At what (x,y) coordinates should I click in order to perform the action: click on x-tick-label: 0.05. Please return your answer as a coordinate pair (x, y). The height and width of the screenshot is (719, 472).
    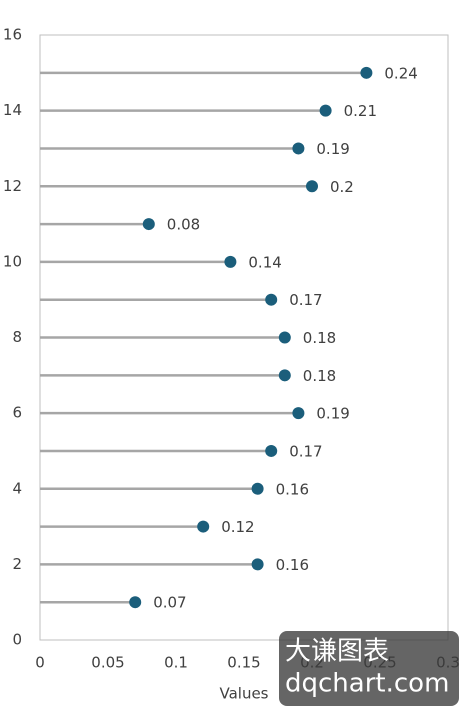
    Looking at the image, I should click on (107, 663).